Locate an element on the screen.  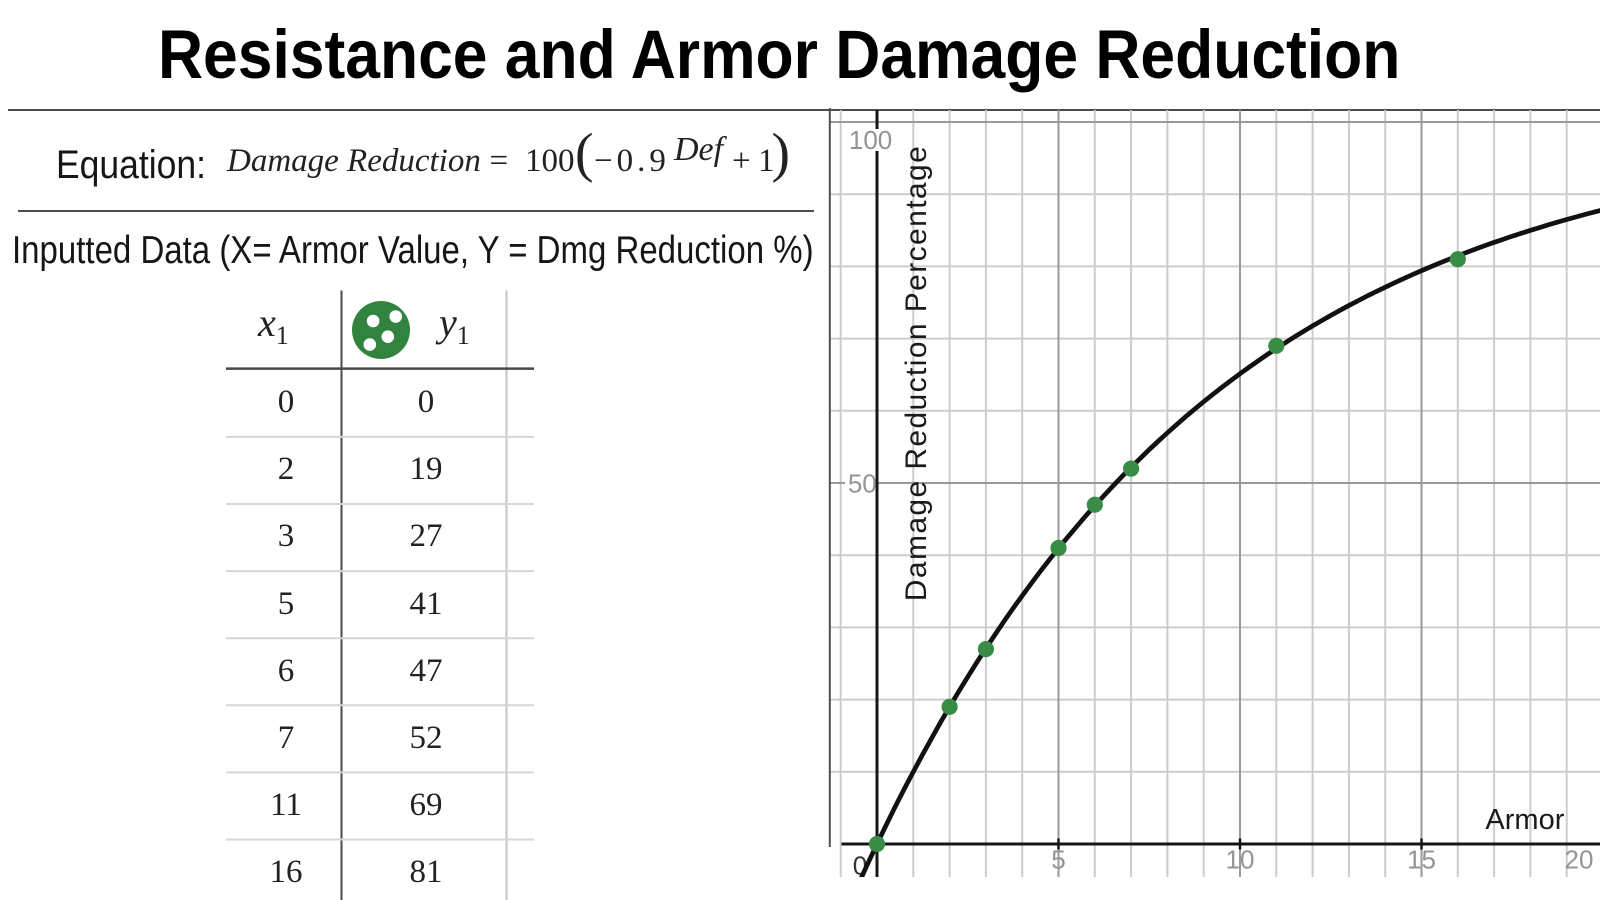
svg-text: 20 is located at coordinates (1579, 860).